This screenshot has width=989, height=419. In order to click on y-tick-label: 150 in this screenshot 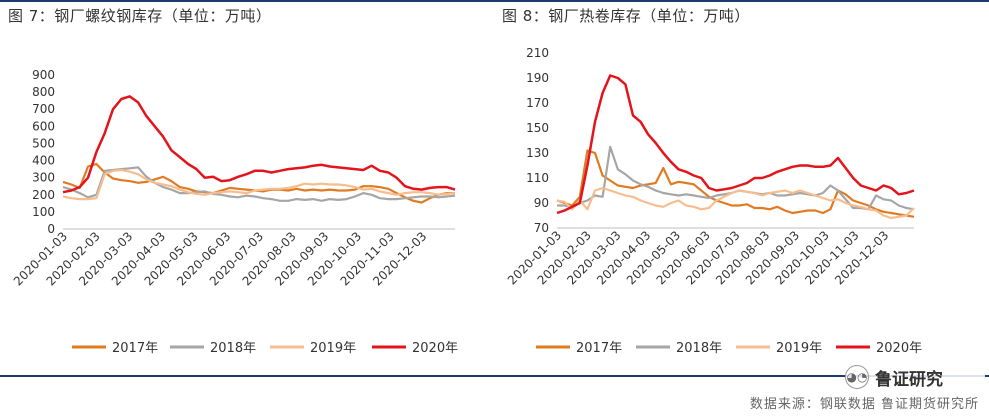, I will do `click(537, 128)`.